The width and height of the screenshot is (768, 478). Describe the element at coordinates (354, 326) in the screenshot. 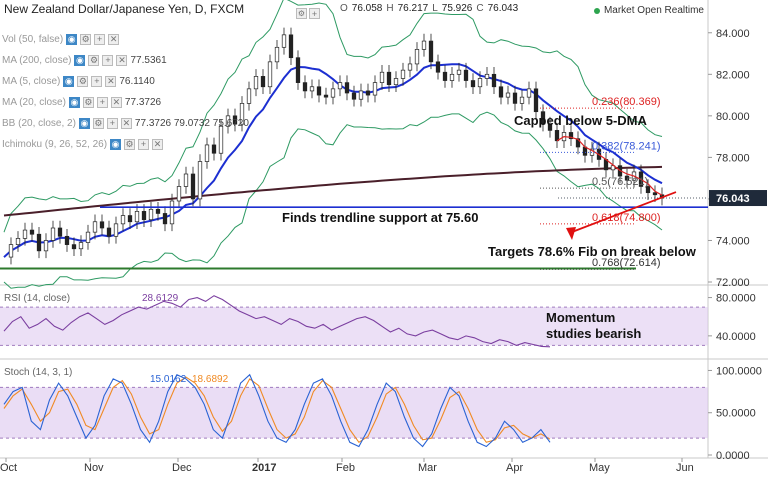

I see `rsi-band` at that location.